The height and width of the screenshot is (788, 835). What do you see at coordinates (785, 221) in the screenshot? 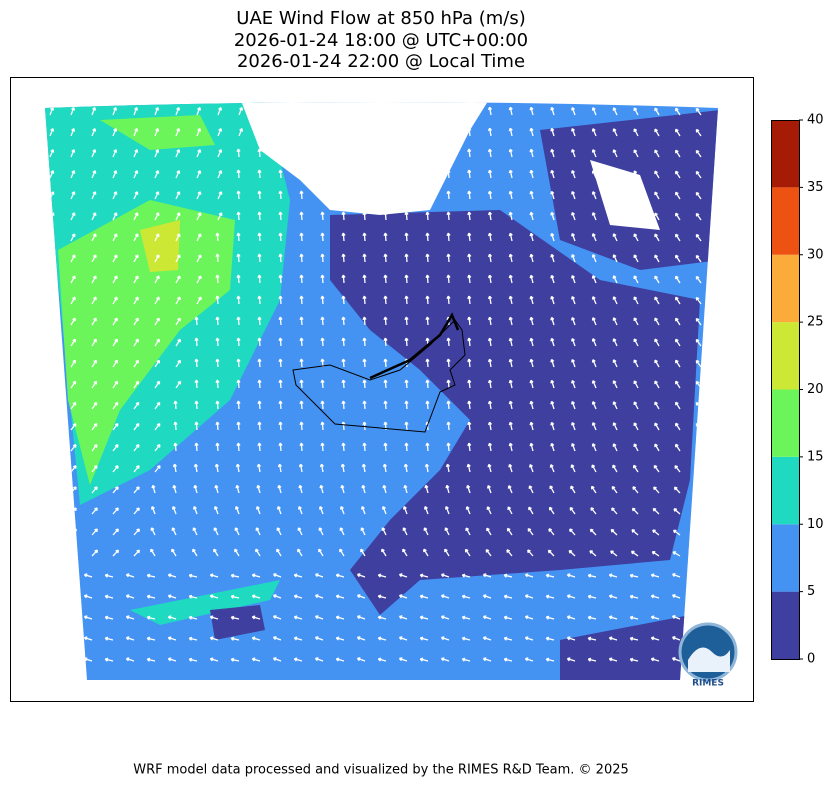
I see `colorbar-band` at bounding box center [785, 221].